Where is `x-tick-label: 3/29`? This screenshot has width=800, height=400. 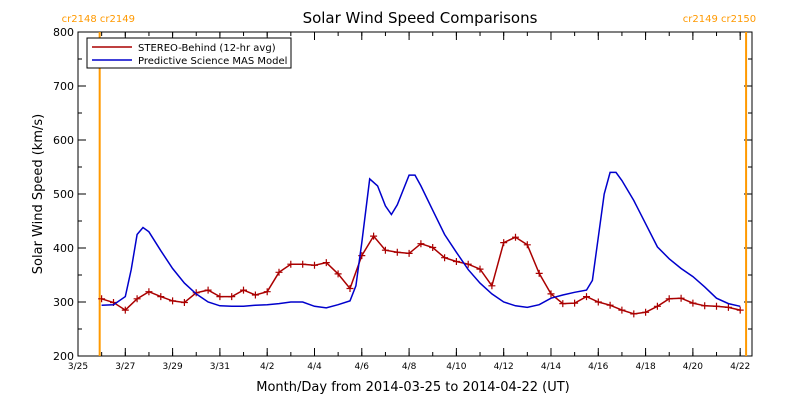
x-tick-label: 3/29 is located at coordinates (172, 367).